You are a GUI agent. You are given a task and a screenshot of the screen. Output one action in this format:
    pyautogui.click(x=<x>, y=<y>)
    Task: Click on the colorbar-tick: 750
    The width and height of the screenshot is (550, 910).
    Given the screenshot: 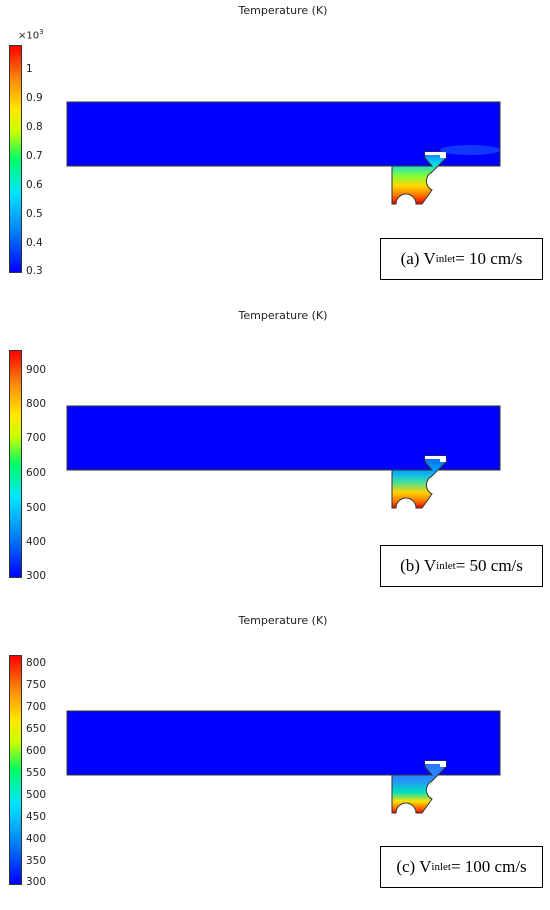 What is the action you would take?
    pyautogui.click(x=36, y=685)
    